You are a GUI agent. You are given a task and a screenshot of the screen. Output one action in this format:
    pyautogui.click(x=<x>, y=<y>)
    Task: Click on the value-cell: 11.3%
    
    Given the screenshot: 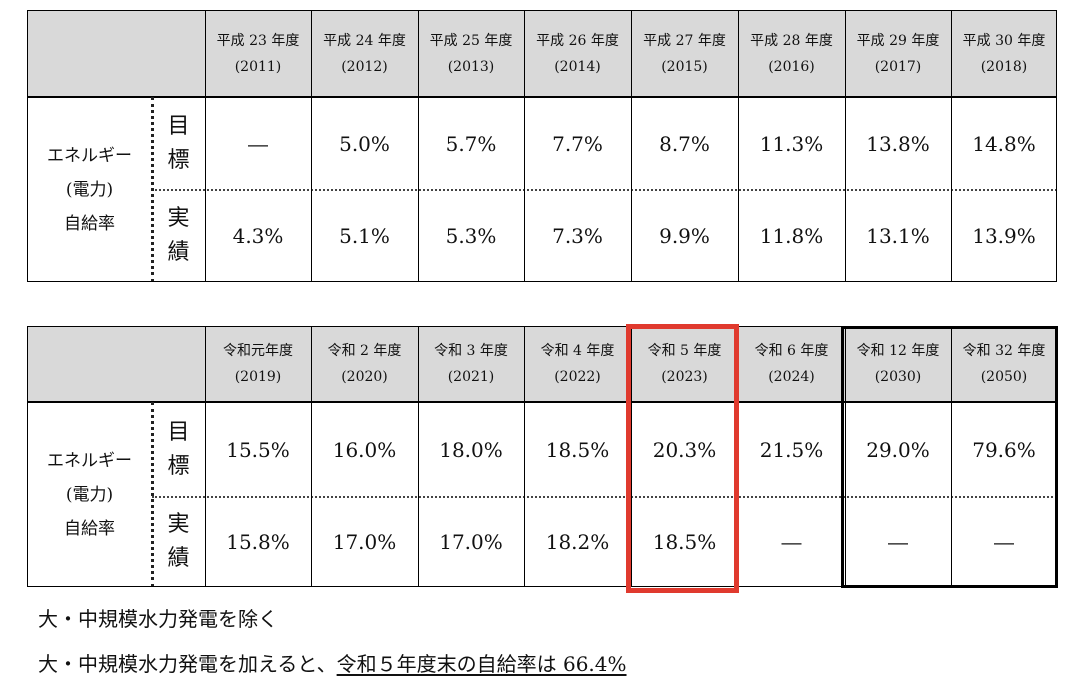 What is the action you would take?
    pyautogui.click(x=791, y=143)
    